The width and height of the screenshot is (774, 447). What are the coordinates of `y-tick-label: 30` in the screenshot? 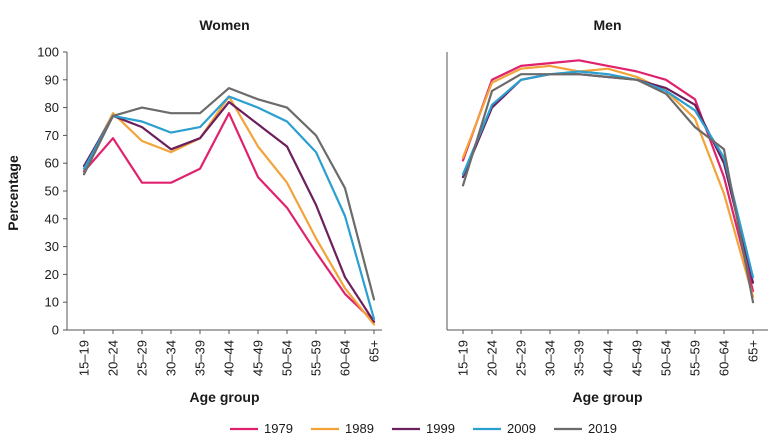 It's located at (52, 246).